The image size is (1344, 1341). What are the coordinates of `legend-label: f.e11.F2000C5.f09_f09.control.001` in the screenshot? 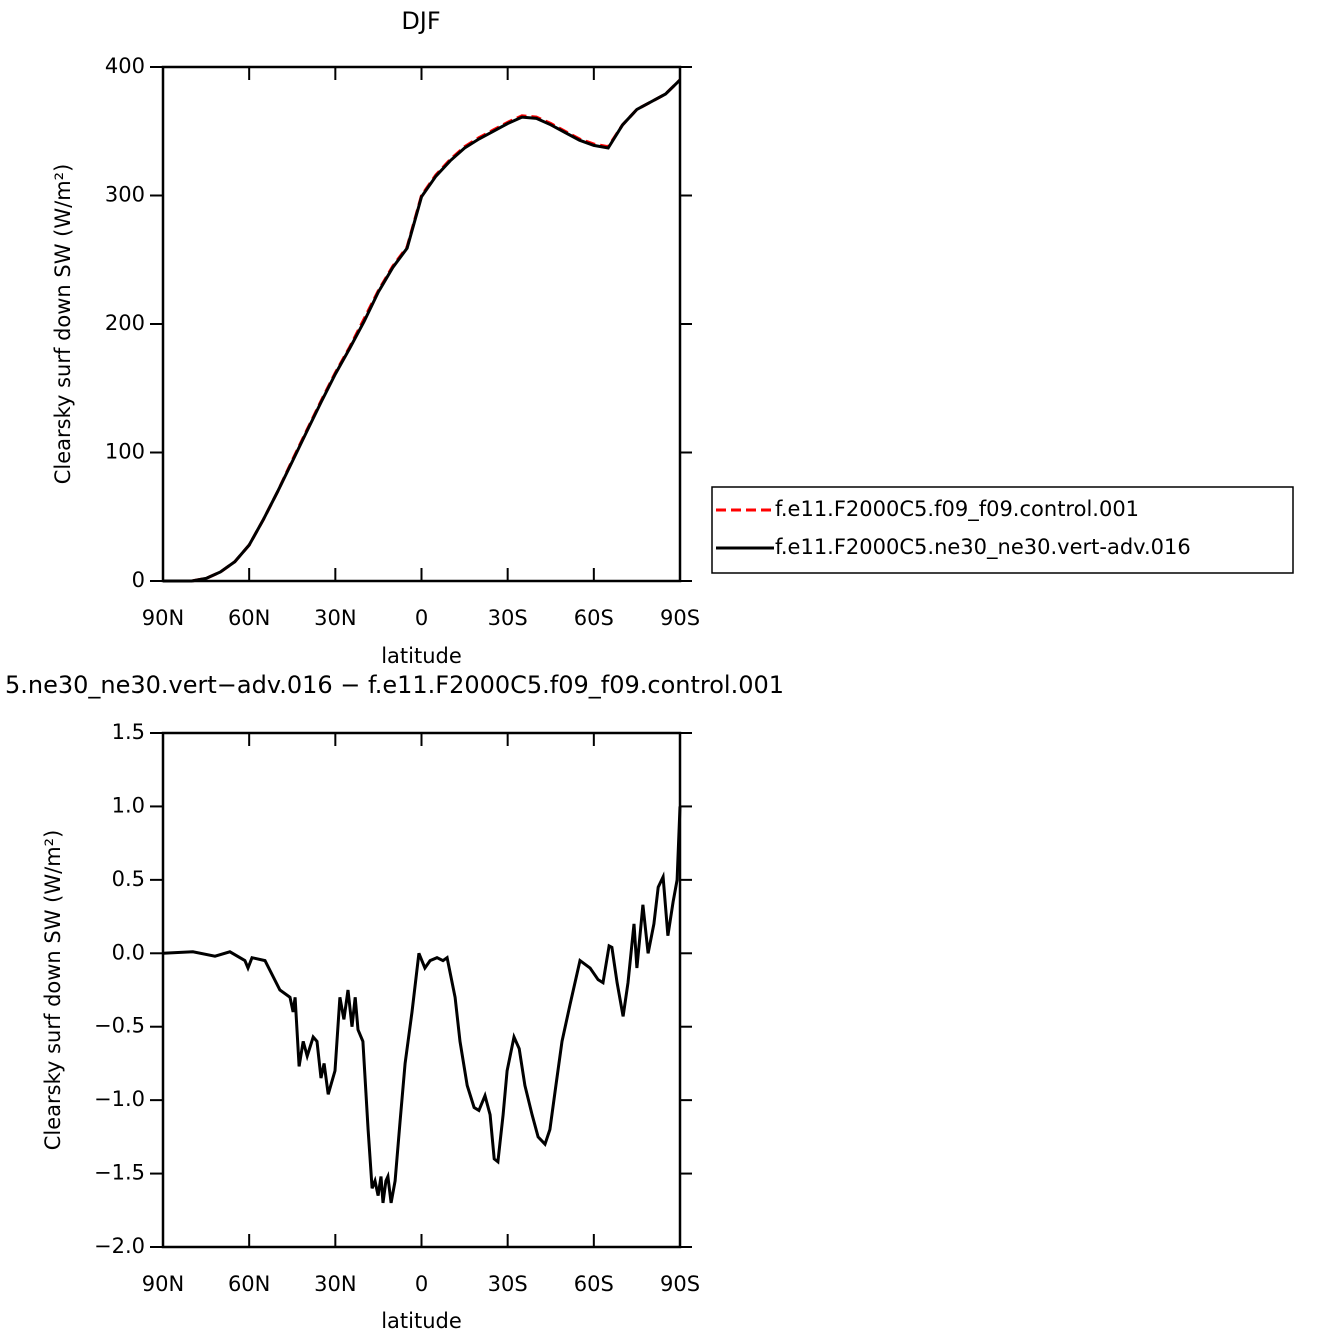 It's located at (957, 509).